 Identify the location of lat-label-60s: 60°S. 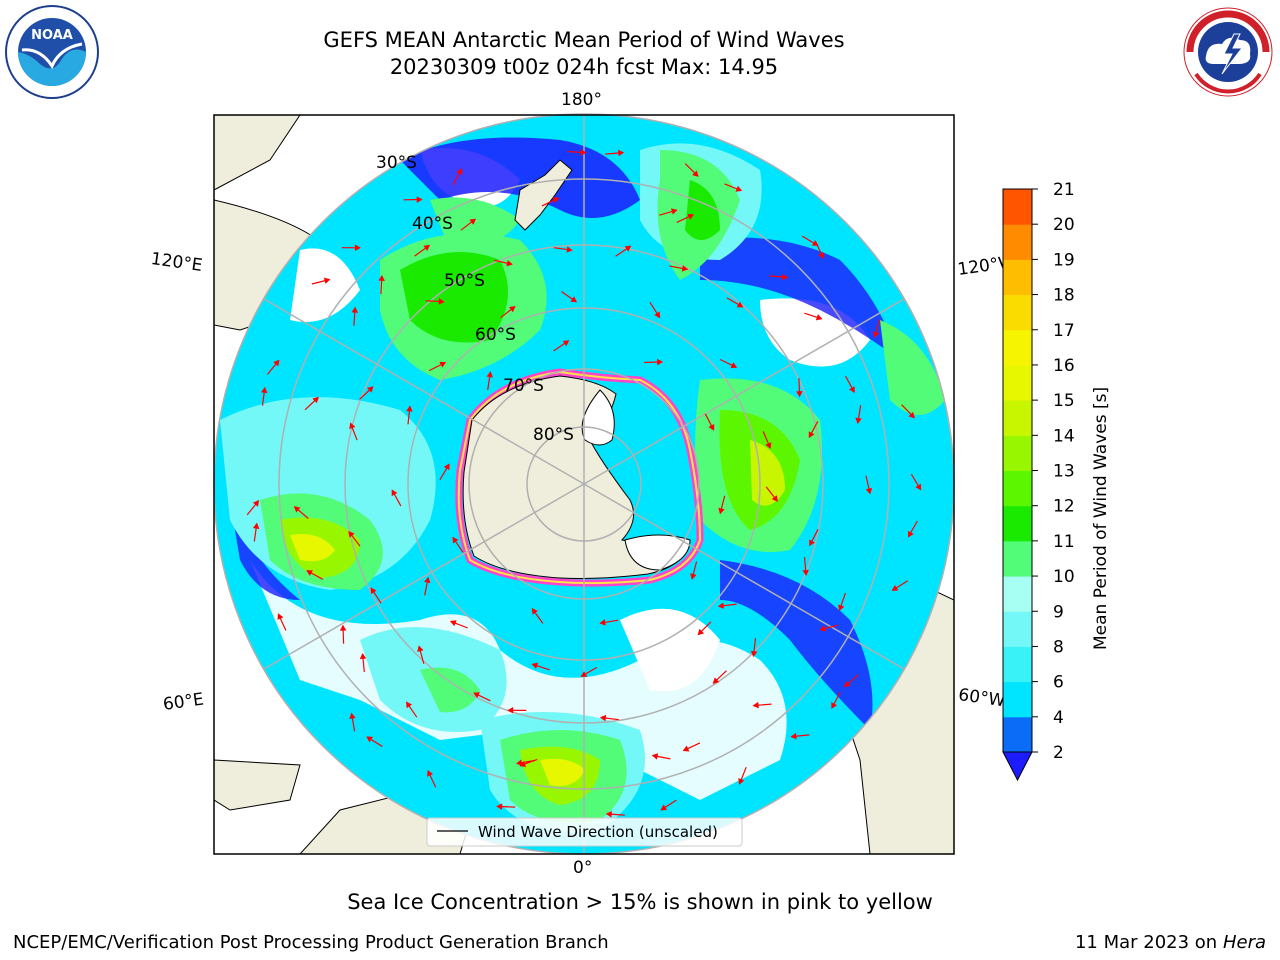
(495, 335).